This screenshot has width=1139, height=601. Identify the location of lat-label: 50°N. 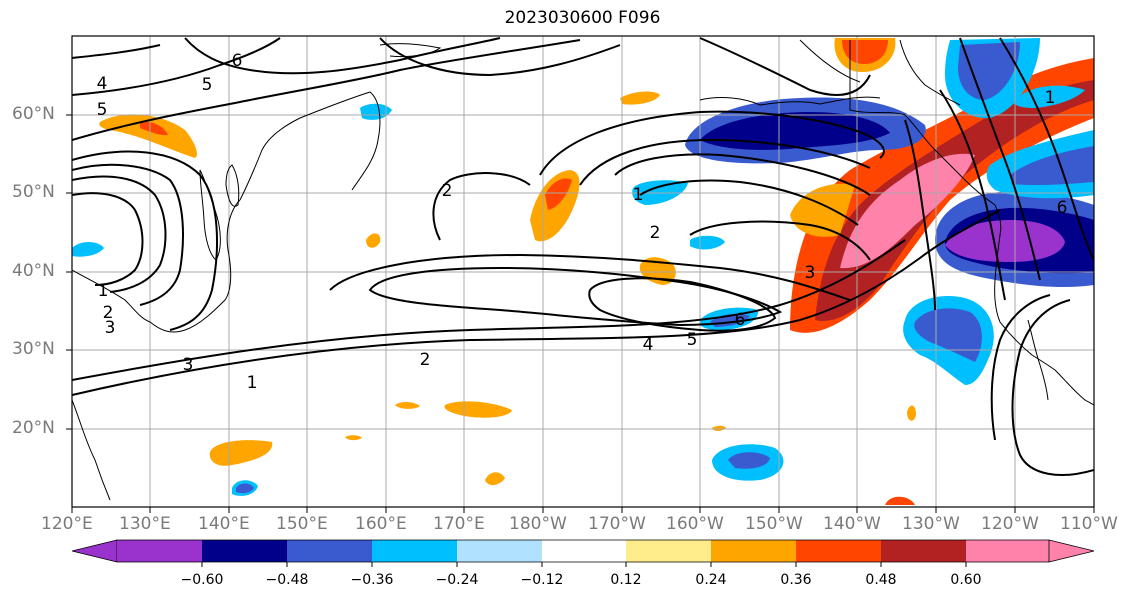
(33, 192).